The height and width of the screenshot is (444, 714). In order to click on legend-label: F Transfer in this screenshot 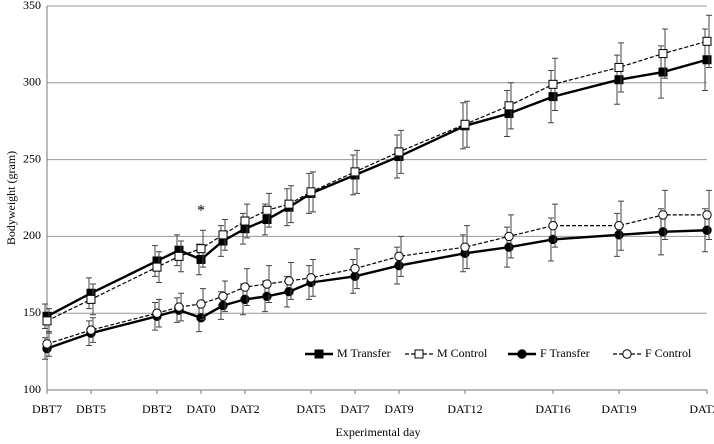, I will do `click(565, 353)`.